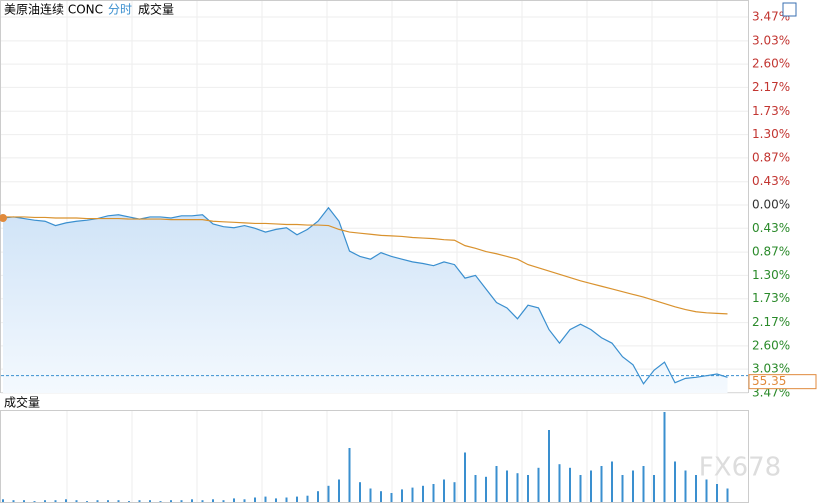 Image resolution: width=820 pixels, height=503 pixels. I want to click on chart-subtitle: 分时, so click(120, 10).